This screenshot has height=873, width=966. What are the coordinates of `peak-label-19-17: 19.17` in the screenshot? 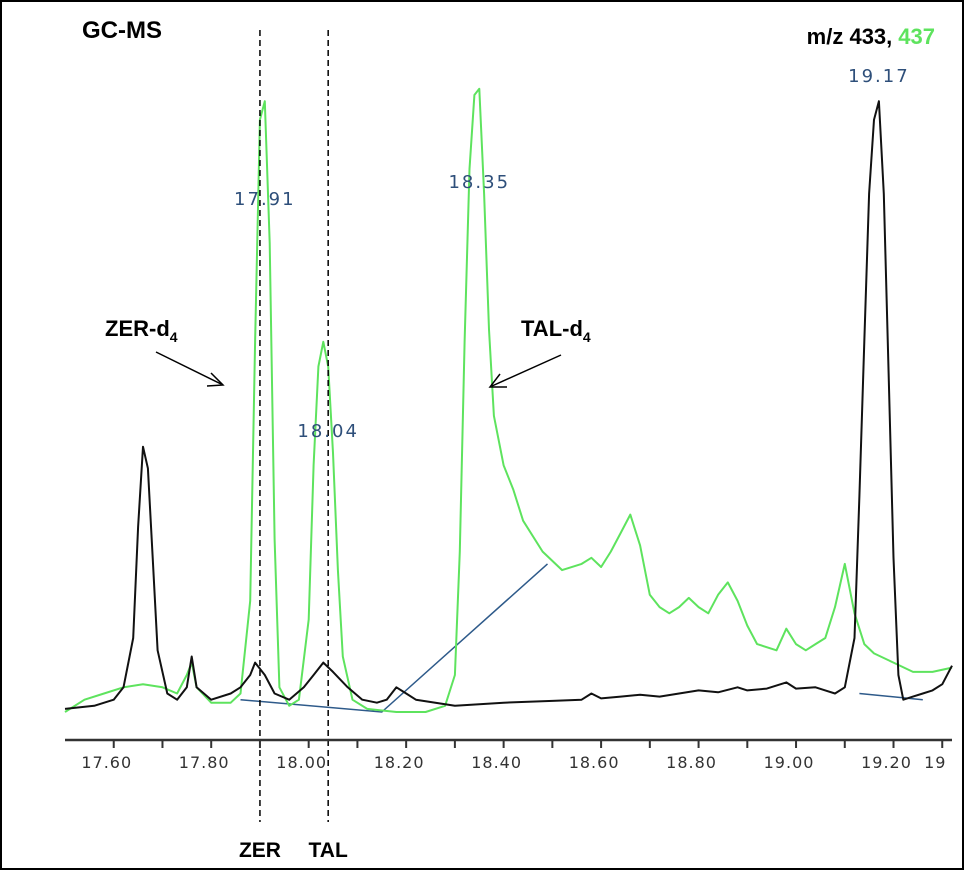 It's located at (879, 76).